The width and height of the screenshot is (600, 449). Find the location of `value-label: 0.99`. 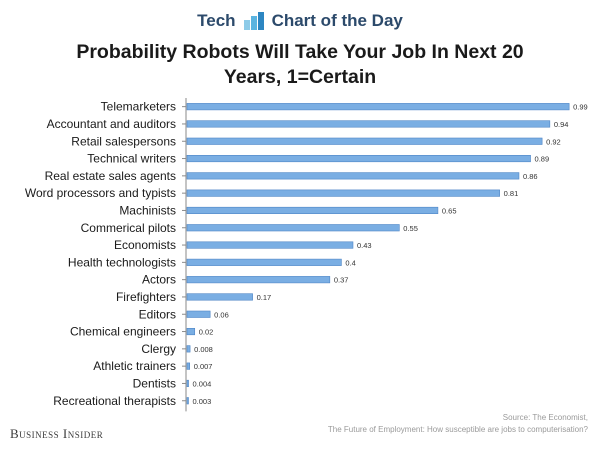

value-label: 0.99 is located at coordinates (580, 107).